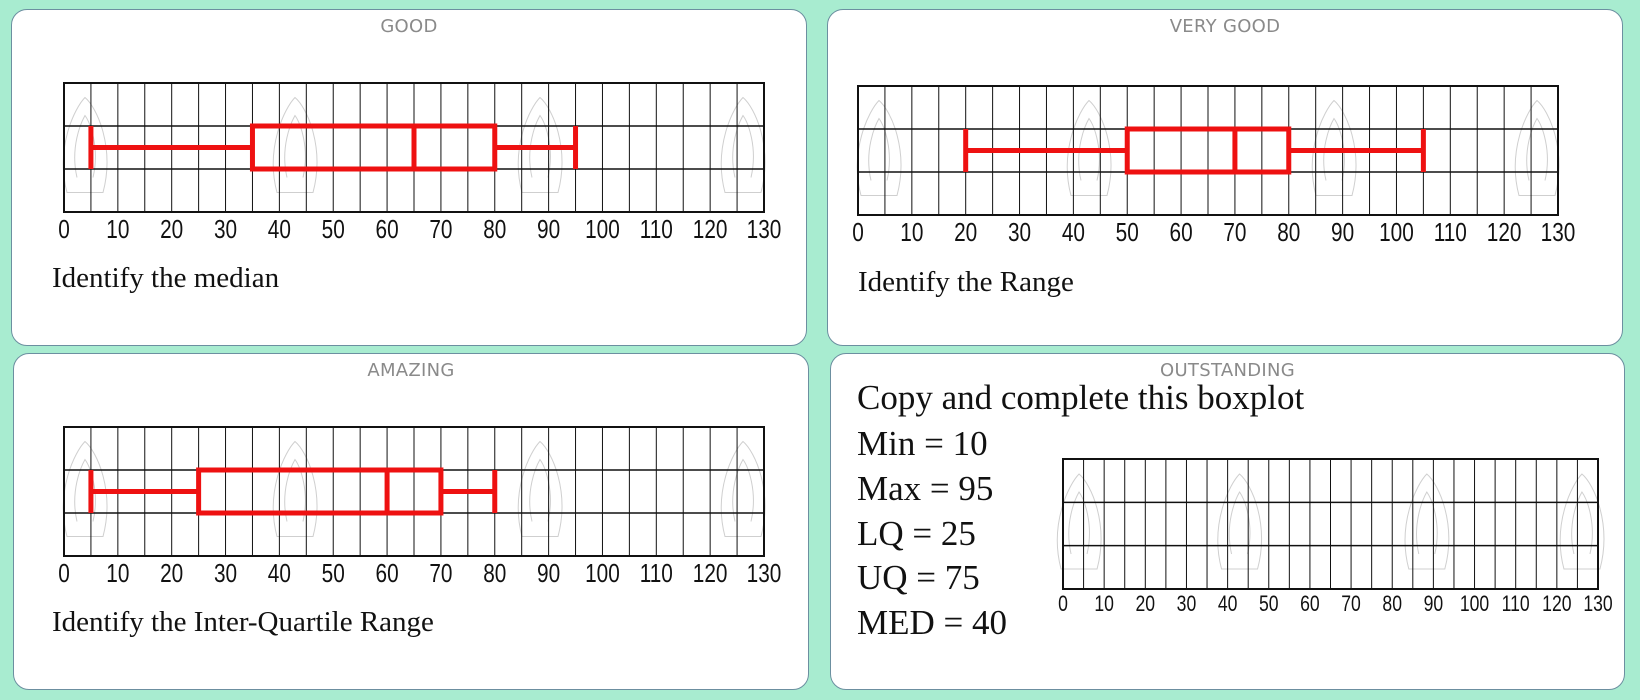 This screenshot has width=1640, height=700. What do you see at coordinates (918, 577) in the screenshot?
I see `stat-uq: UQ = 75` at bounding box center [918, 577].